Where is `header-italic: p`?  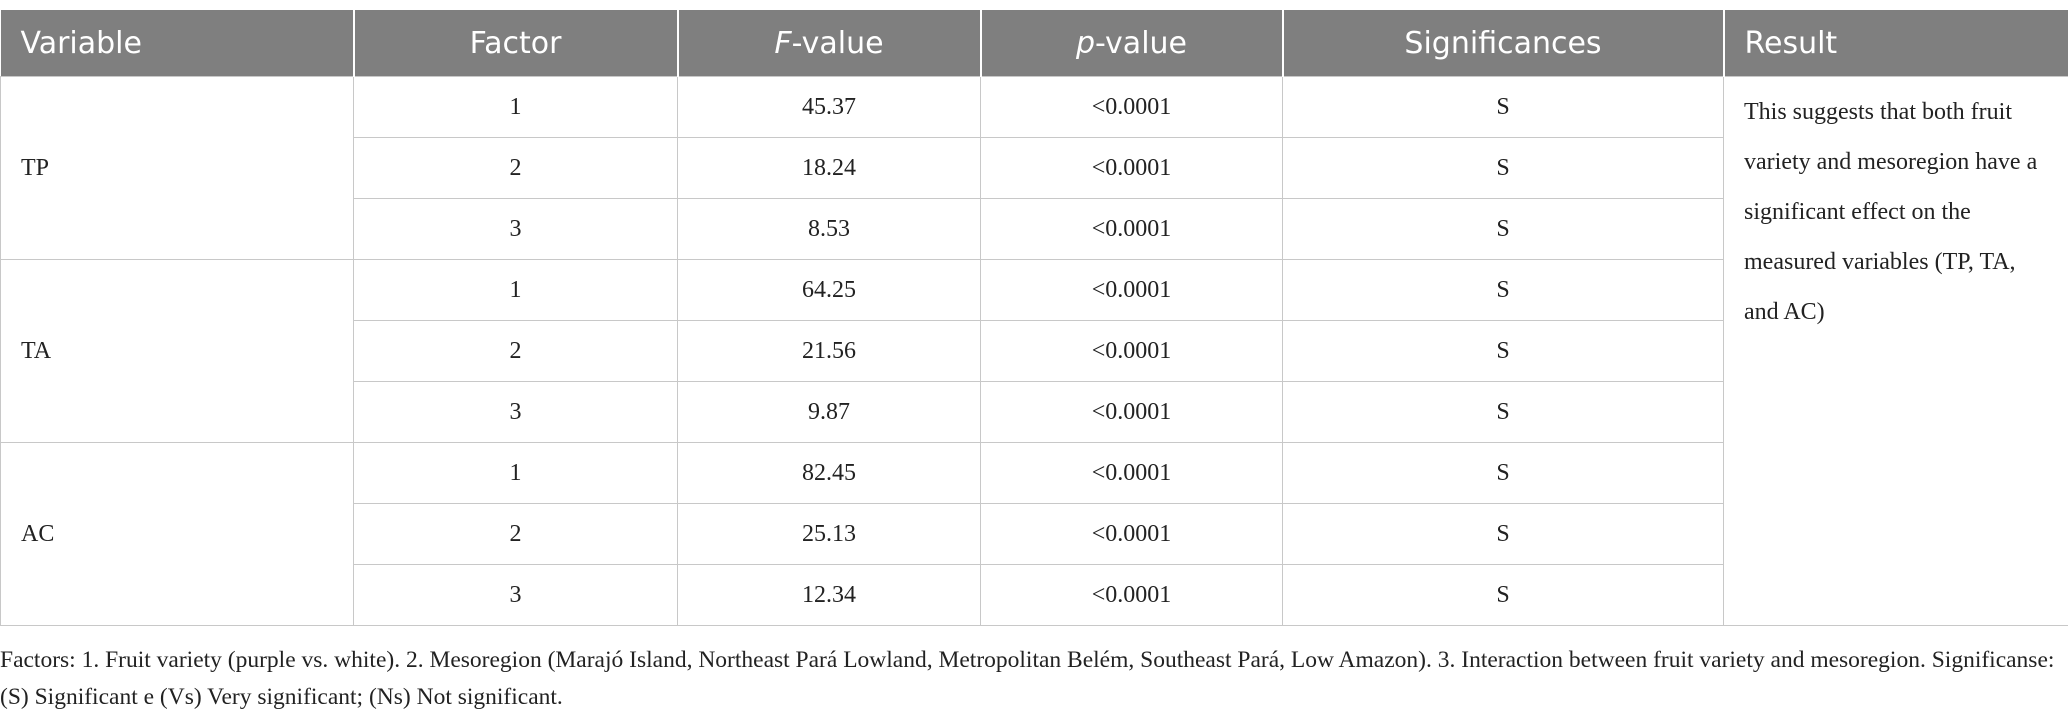
header-italic: p is located at coordinates (1085, 43).